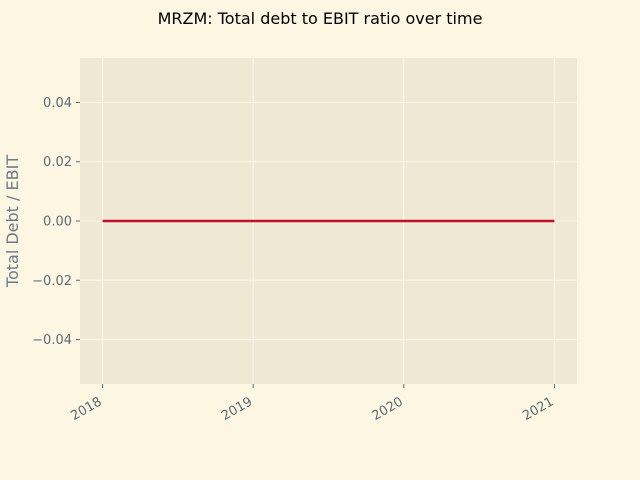  Describe the element at coordinates (312, 404) in the screenshot. I see `x-axis: 2018 2019 2020 2021` at that location.